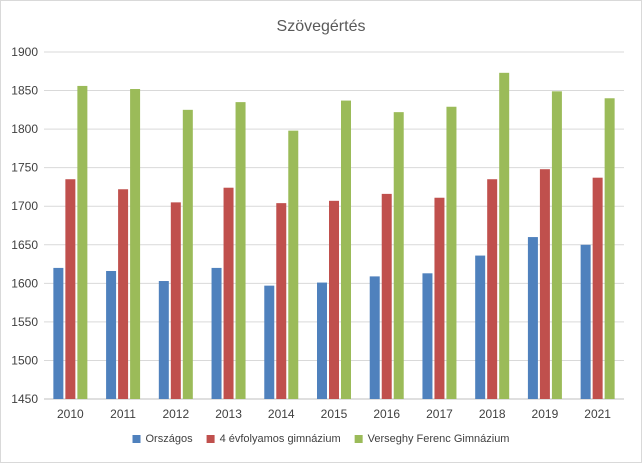 The width and height of the screenshot is (642, 463). Describe the element at coordinates (24, 283) in the screenshot. I see `y-tick-label: 1600` at that location.